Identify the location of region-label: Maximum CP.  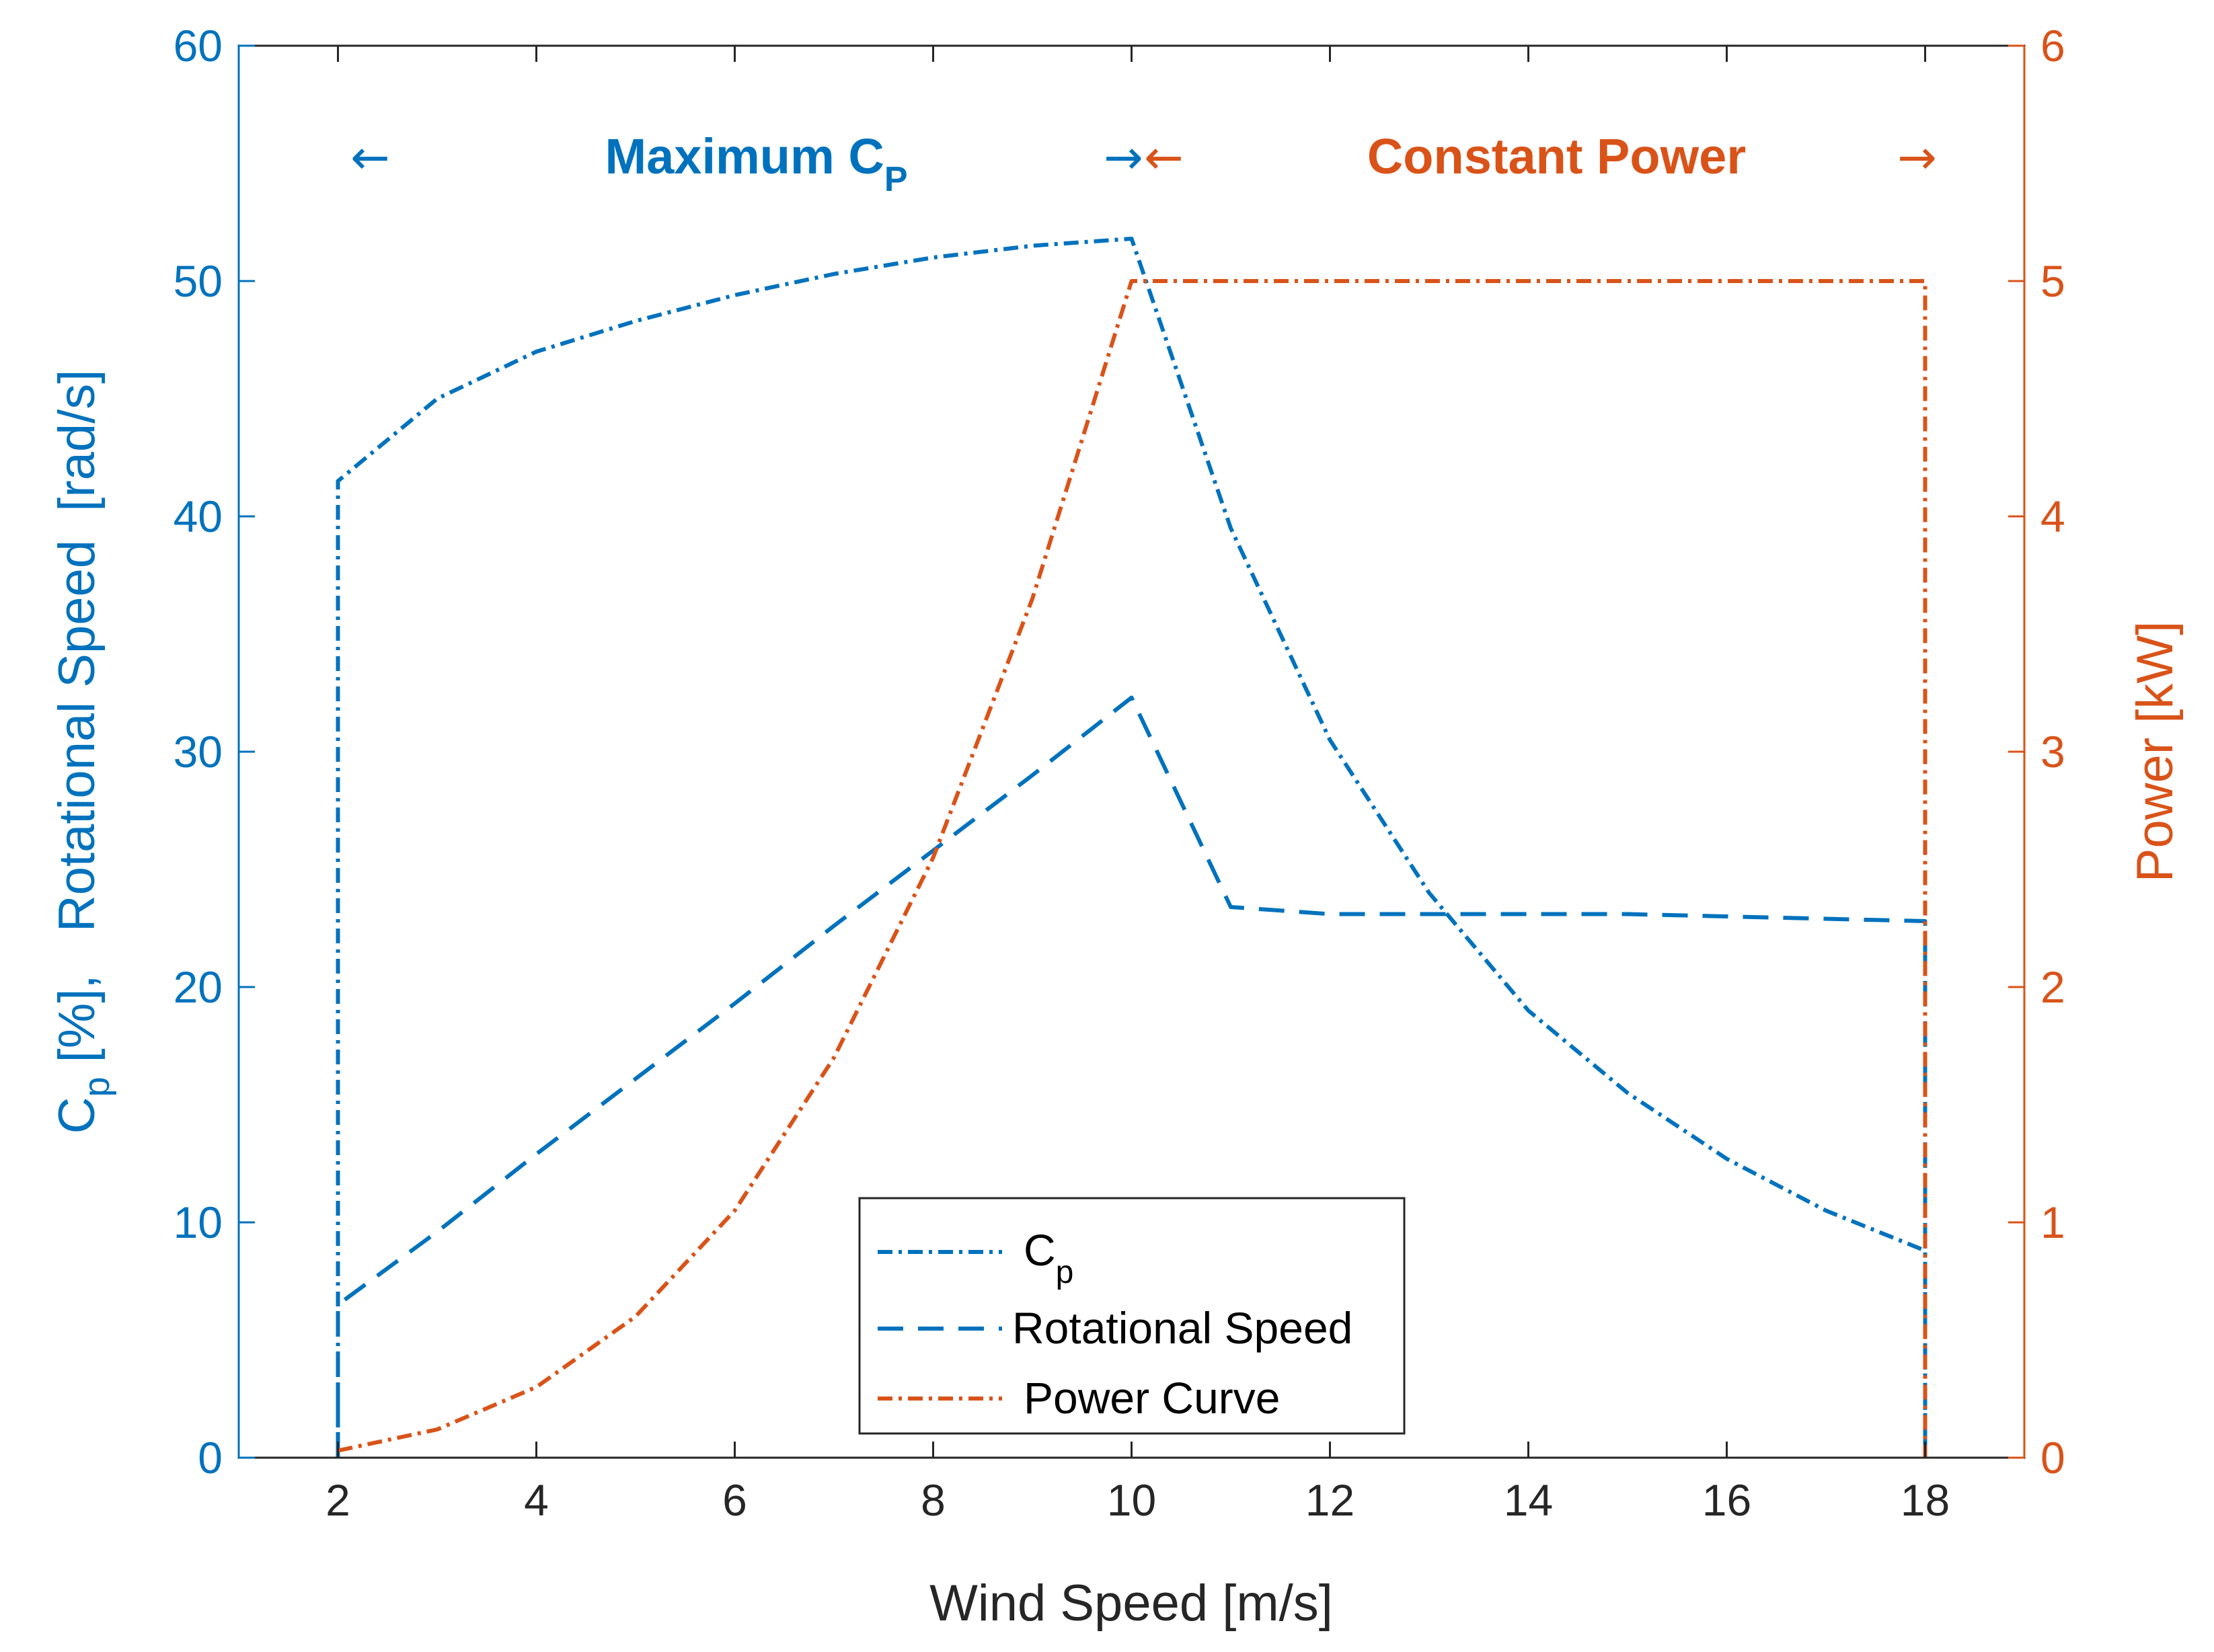
(756, 163).